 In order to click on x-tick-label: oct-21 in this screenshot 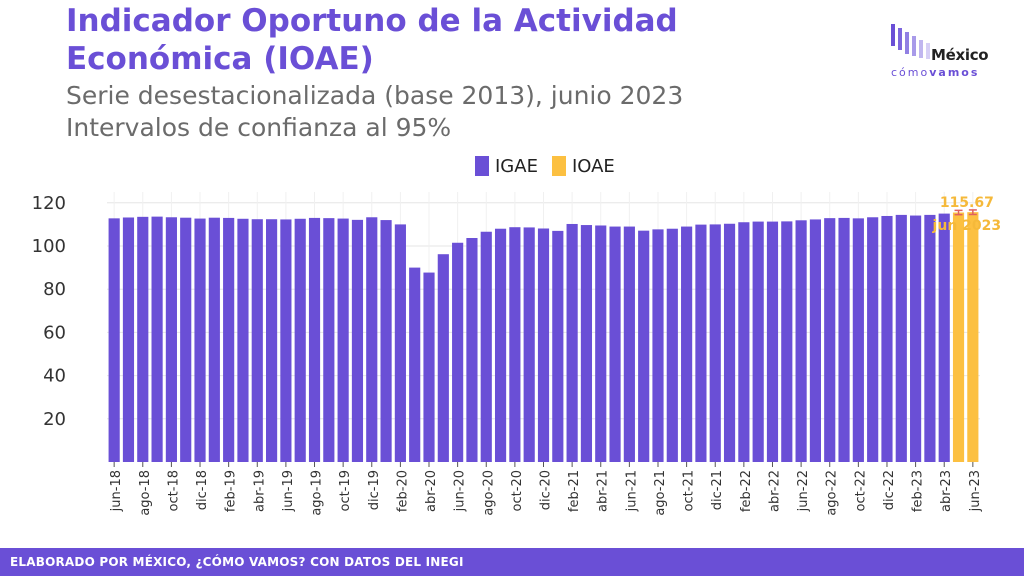, I will do `click(689, 490)`.